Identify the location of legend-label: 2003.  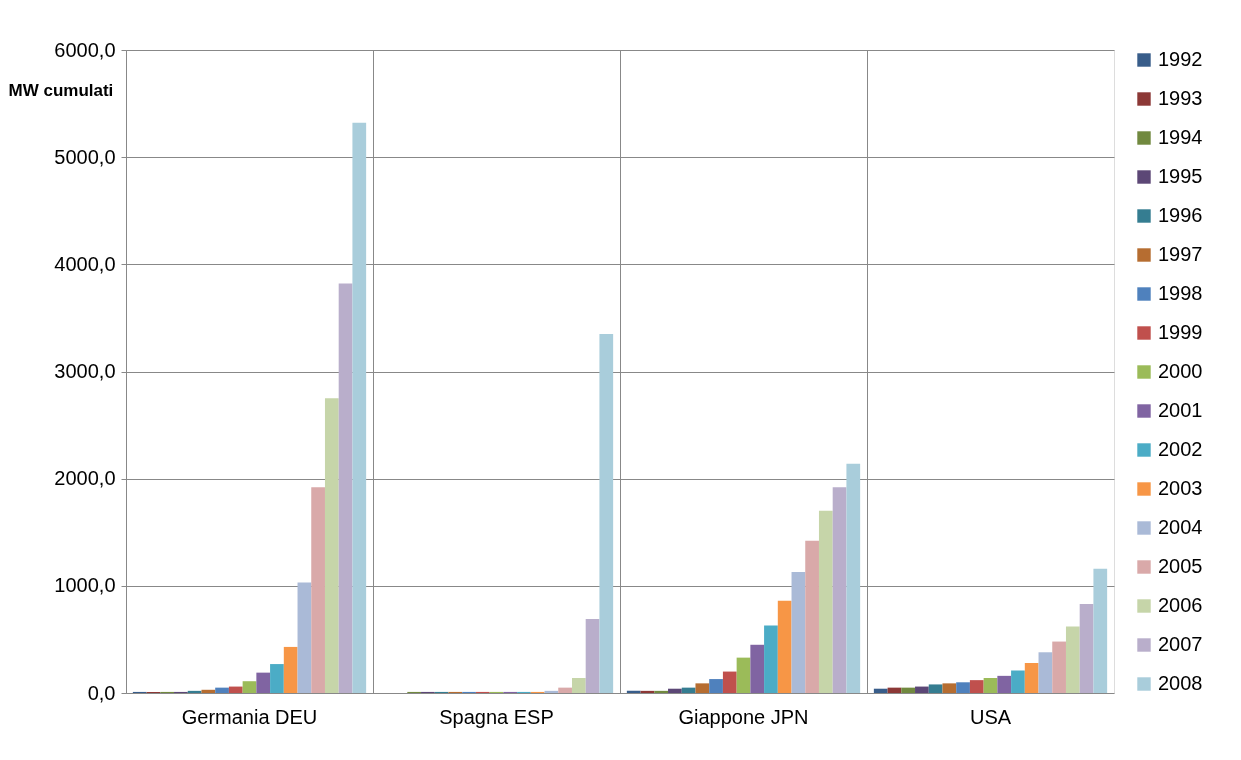
(1180, 488).